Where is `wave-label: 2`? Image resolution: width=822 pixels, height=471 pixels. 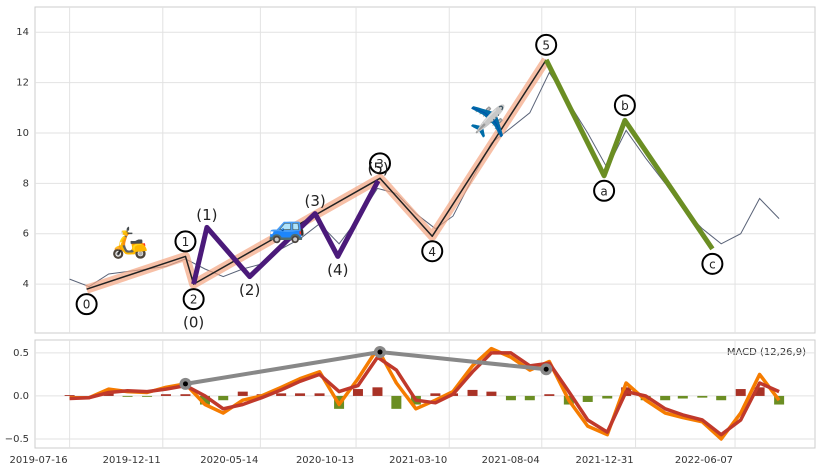 wave-label: 2 is located at coordinates (194, 300).